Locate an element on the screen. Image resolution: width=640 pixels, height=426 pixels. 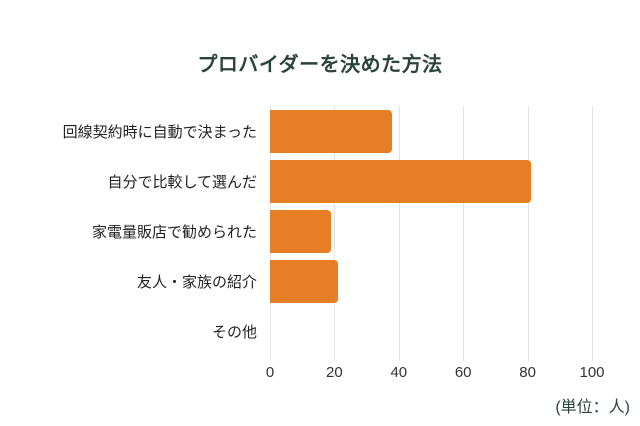
x-tick-label-20: 20 is located at coordinates (334, 372).